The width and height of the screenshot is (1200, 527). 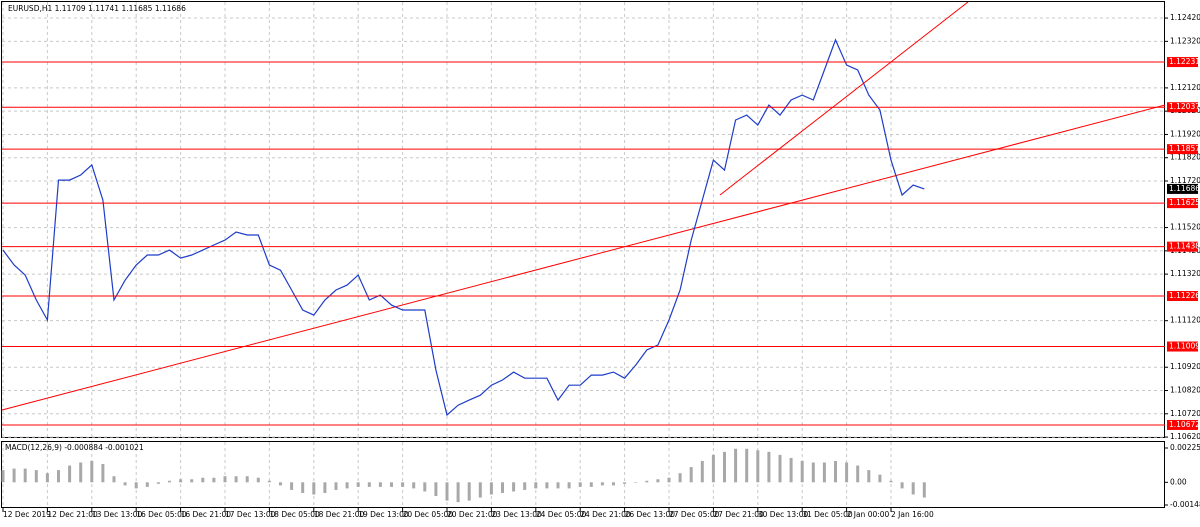 I want to click on level-label: 1.11438, so click(x=1184, y=246).